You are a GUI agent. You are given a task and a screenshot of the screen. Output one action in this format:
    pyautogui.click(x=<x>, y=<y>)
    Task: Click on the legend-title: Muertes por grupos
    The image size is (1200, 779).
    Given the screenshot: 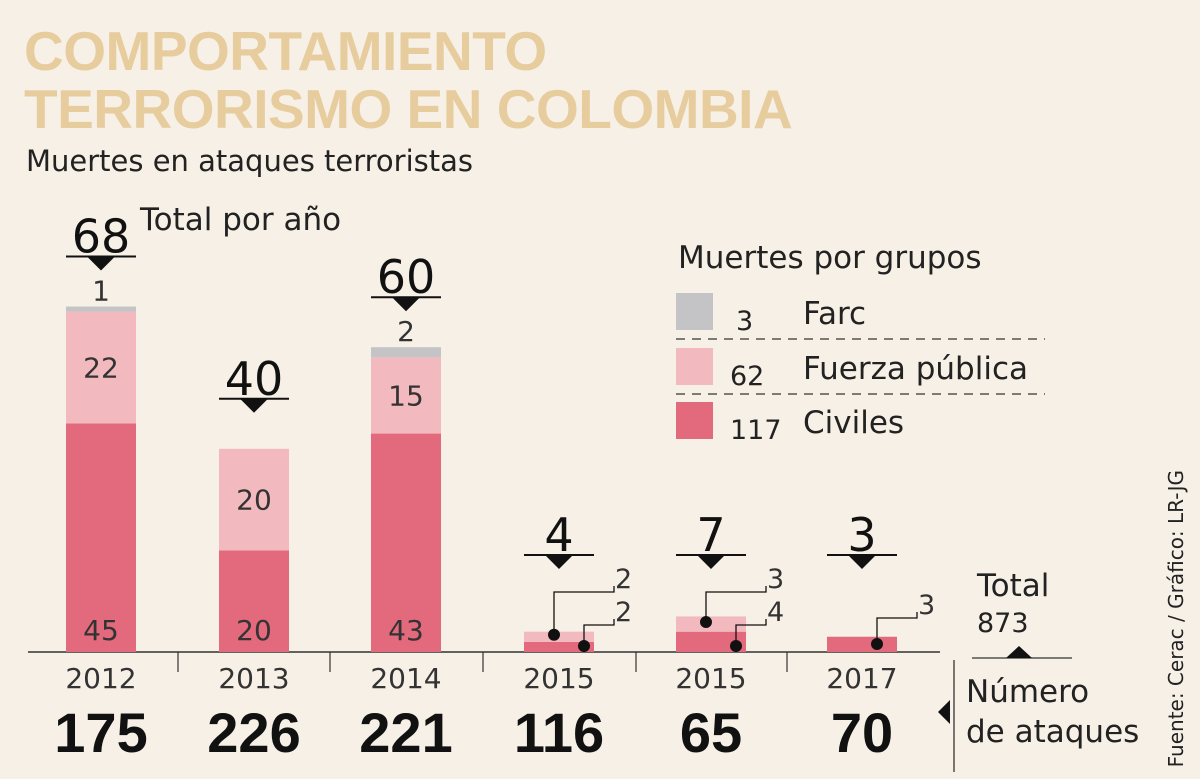 What is the action you would take?
    pyautogui.click(x=830, y=258)
    